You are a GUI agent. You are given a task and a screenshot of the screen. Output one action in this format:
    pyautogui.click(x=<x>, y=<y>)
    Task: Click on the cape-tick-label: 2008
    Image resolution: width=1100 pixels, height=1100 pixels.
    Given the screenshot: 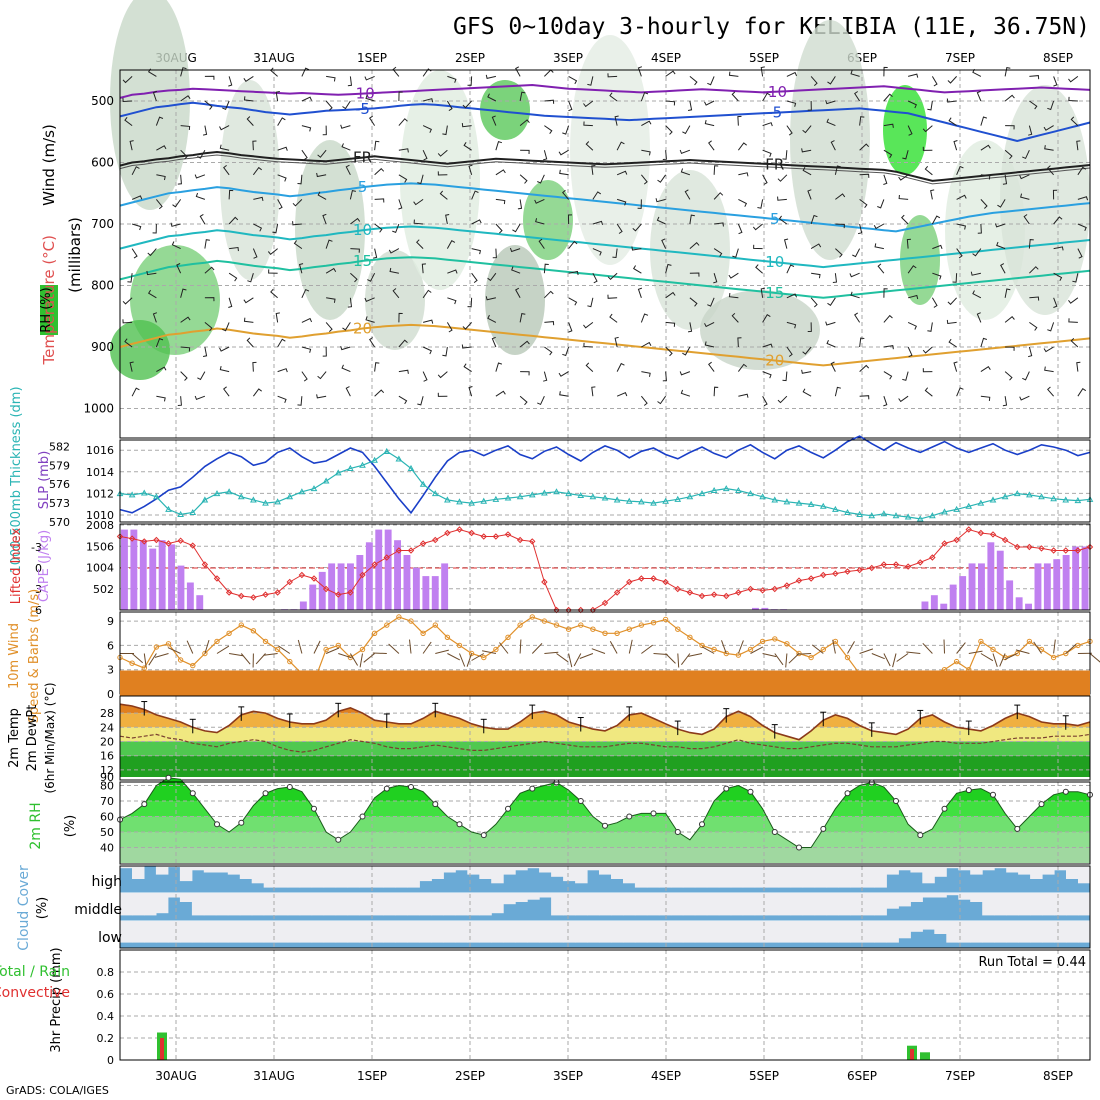 What is the action you would take?
    pyautogui.click(x=100, y=525)
    